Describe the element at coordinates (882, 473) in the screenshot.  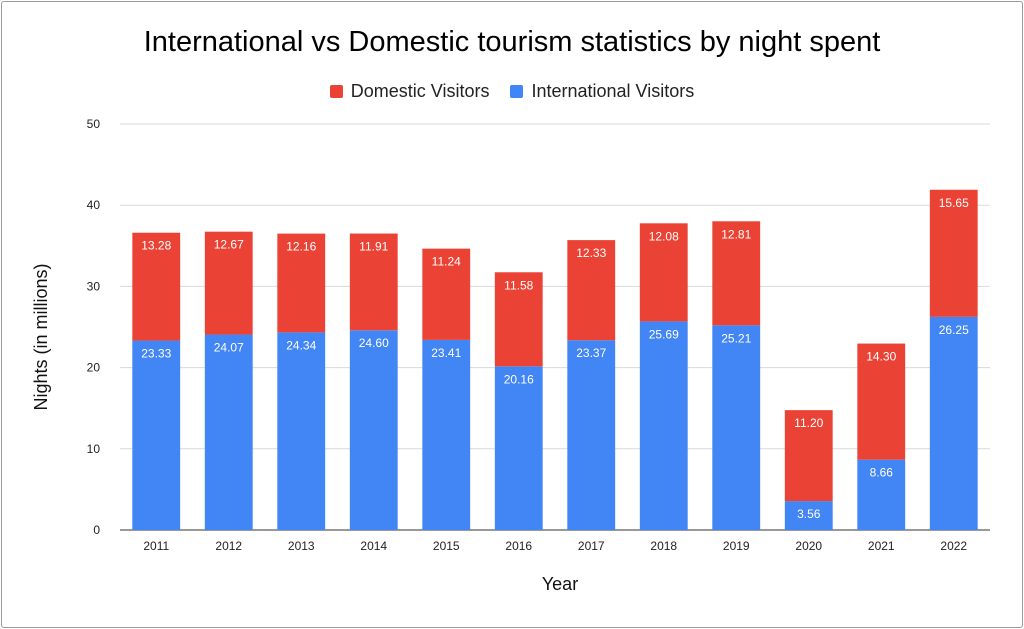
I see `data-label-international: 8.66` at that location.